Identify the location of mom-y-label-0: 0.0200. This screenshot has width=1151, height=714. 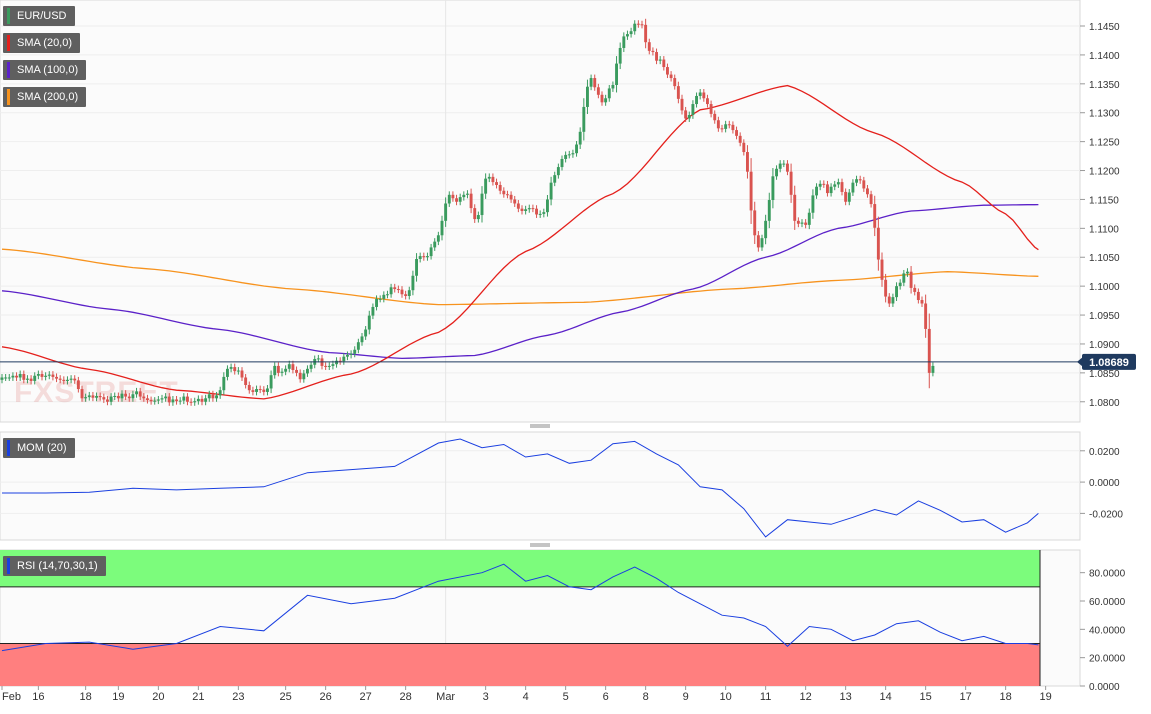
(1104, 452).